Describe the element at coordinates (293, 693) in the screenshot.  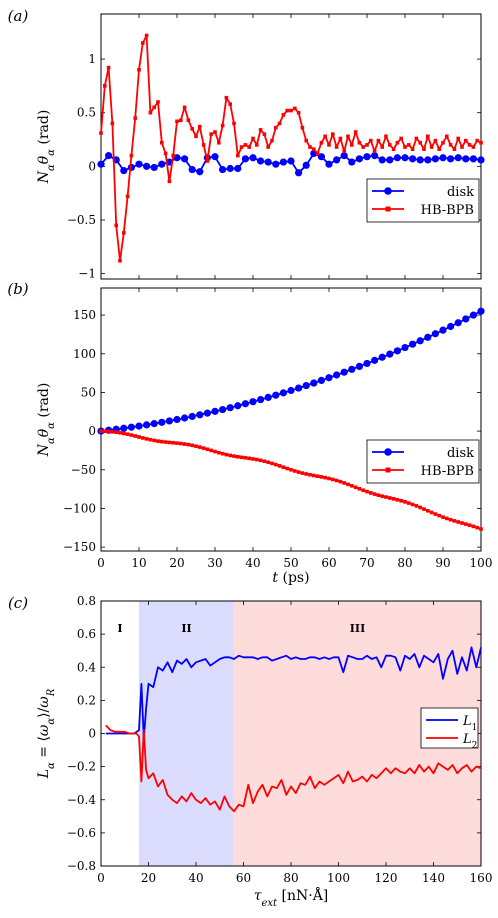
I see `l1-line` at that location.